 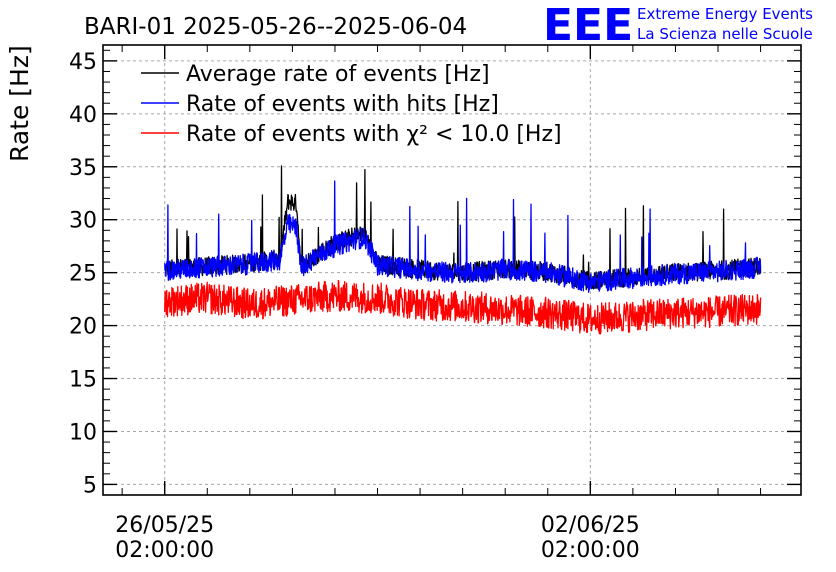 What do you see at coordinates (83, 62) in the screenshot?
I see `y-tick-label: 45` at bounding box center [83, 62].